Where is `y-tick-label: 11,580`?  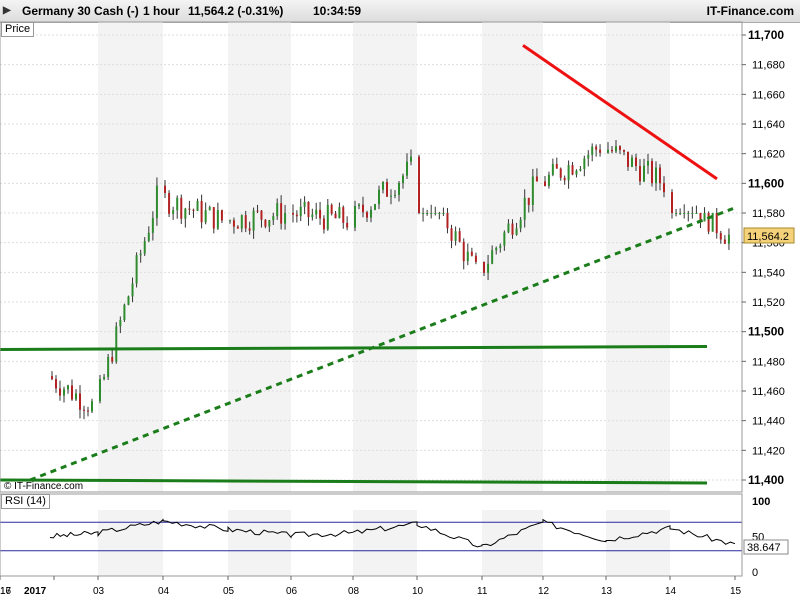
y-tick-label: 11,580 is located at coordinates (768, 214).